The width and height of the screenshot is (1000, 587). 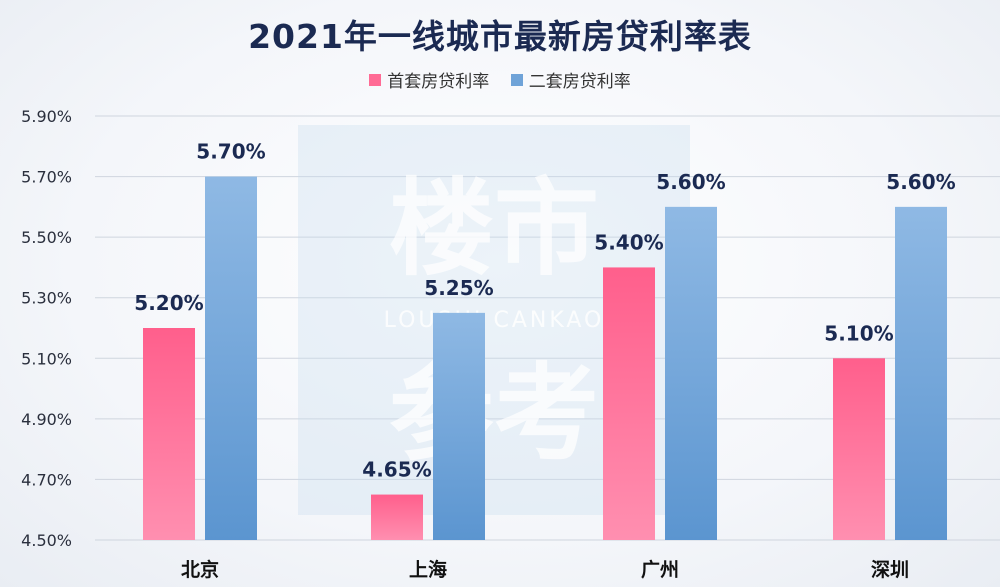 What do you see at coordinates (660, 569) in the screenshot?
I see `x-tick-label: 广州` at bounding box center [660, 569].